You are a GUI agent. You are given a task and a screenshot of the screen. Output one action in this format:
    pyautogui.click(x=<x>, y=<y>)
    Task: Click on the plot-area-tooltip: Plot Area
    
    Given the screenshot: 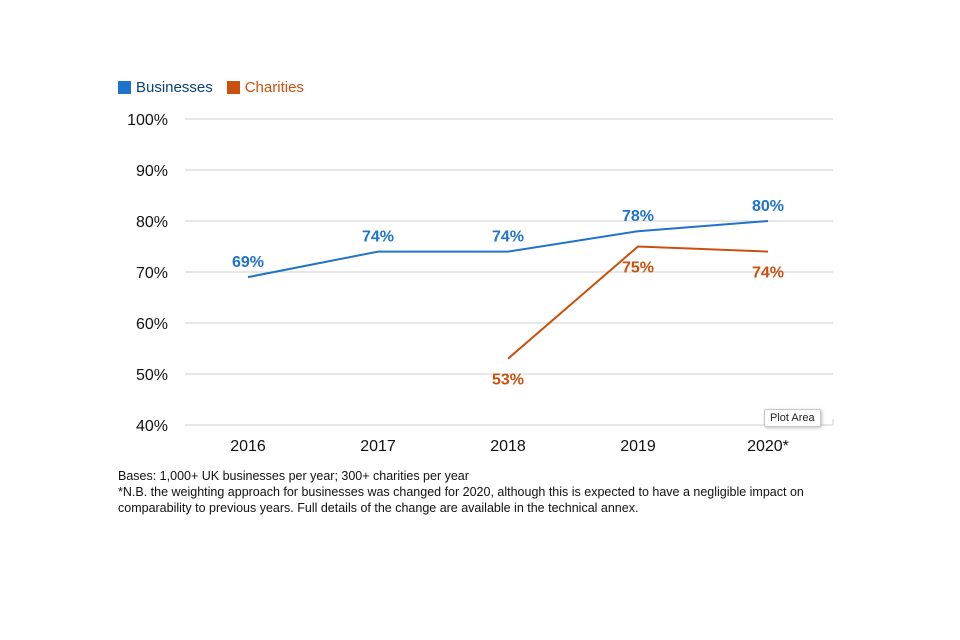 What is the action you would take?
    pyautogui.click(x=792, y=418)
    